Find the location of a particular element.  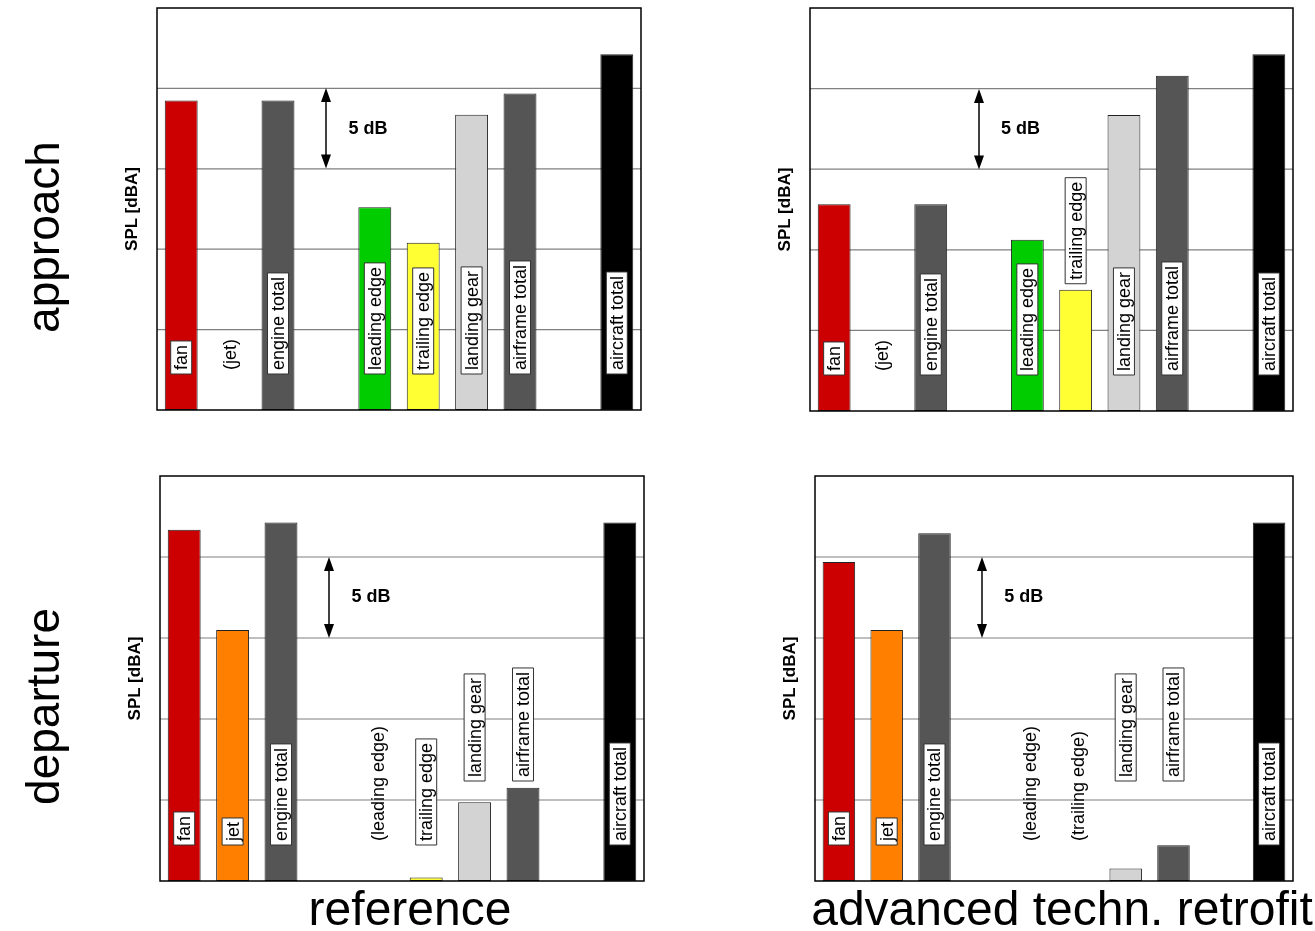

x-tick-label: (trailing edge) is located at coordinates (1077, 785).